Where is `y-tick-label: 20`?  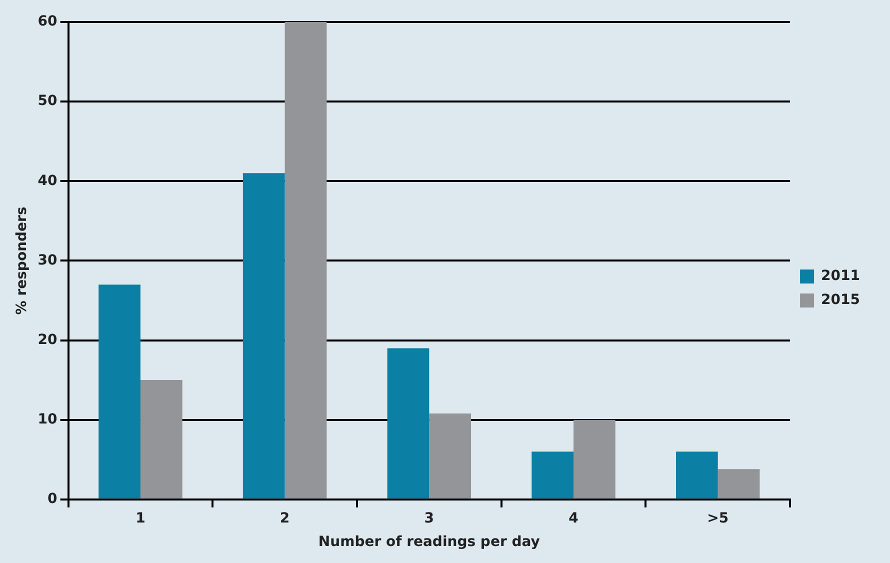 y-tick-label: 20 is located at coordinates (48, 340).